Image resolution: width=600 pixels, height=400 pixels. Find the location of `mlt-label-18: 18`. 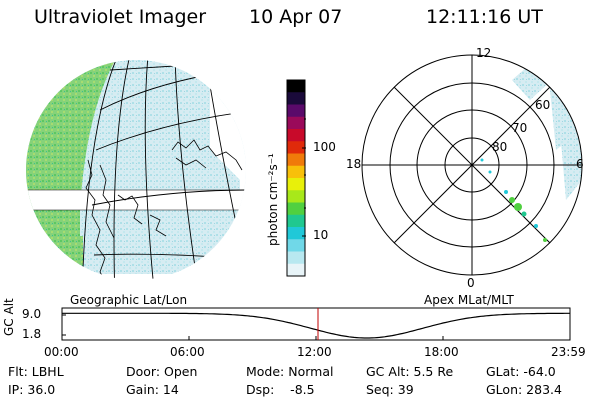

mlt-label-18: 18 is located at coordinates (354, 164).